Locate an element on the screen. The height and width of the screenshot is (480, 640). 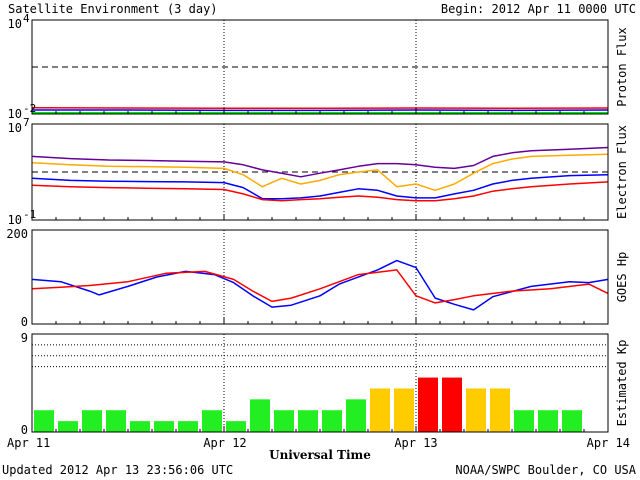
x-tick-label-3: Apr 14 is located at coordinates (608, 443).